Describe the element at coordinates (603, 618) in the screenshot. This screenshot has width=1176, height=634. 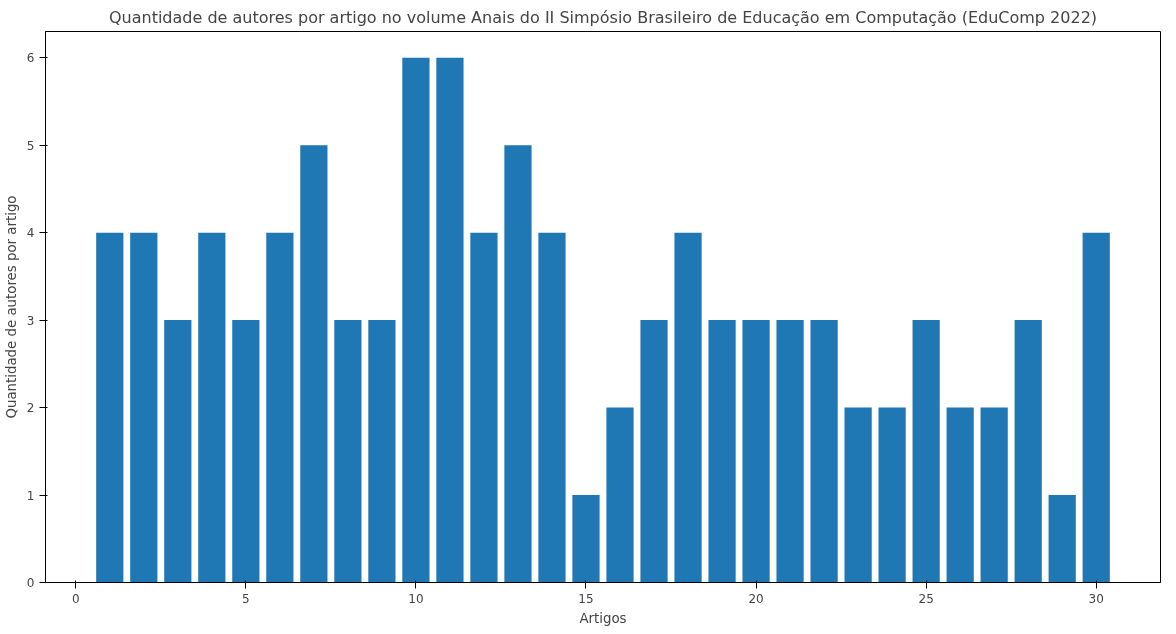
I see `x-axis-title: Artigos` at that location.